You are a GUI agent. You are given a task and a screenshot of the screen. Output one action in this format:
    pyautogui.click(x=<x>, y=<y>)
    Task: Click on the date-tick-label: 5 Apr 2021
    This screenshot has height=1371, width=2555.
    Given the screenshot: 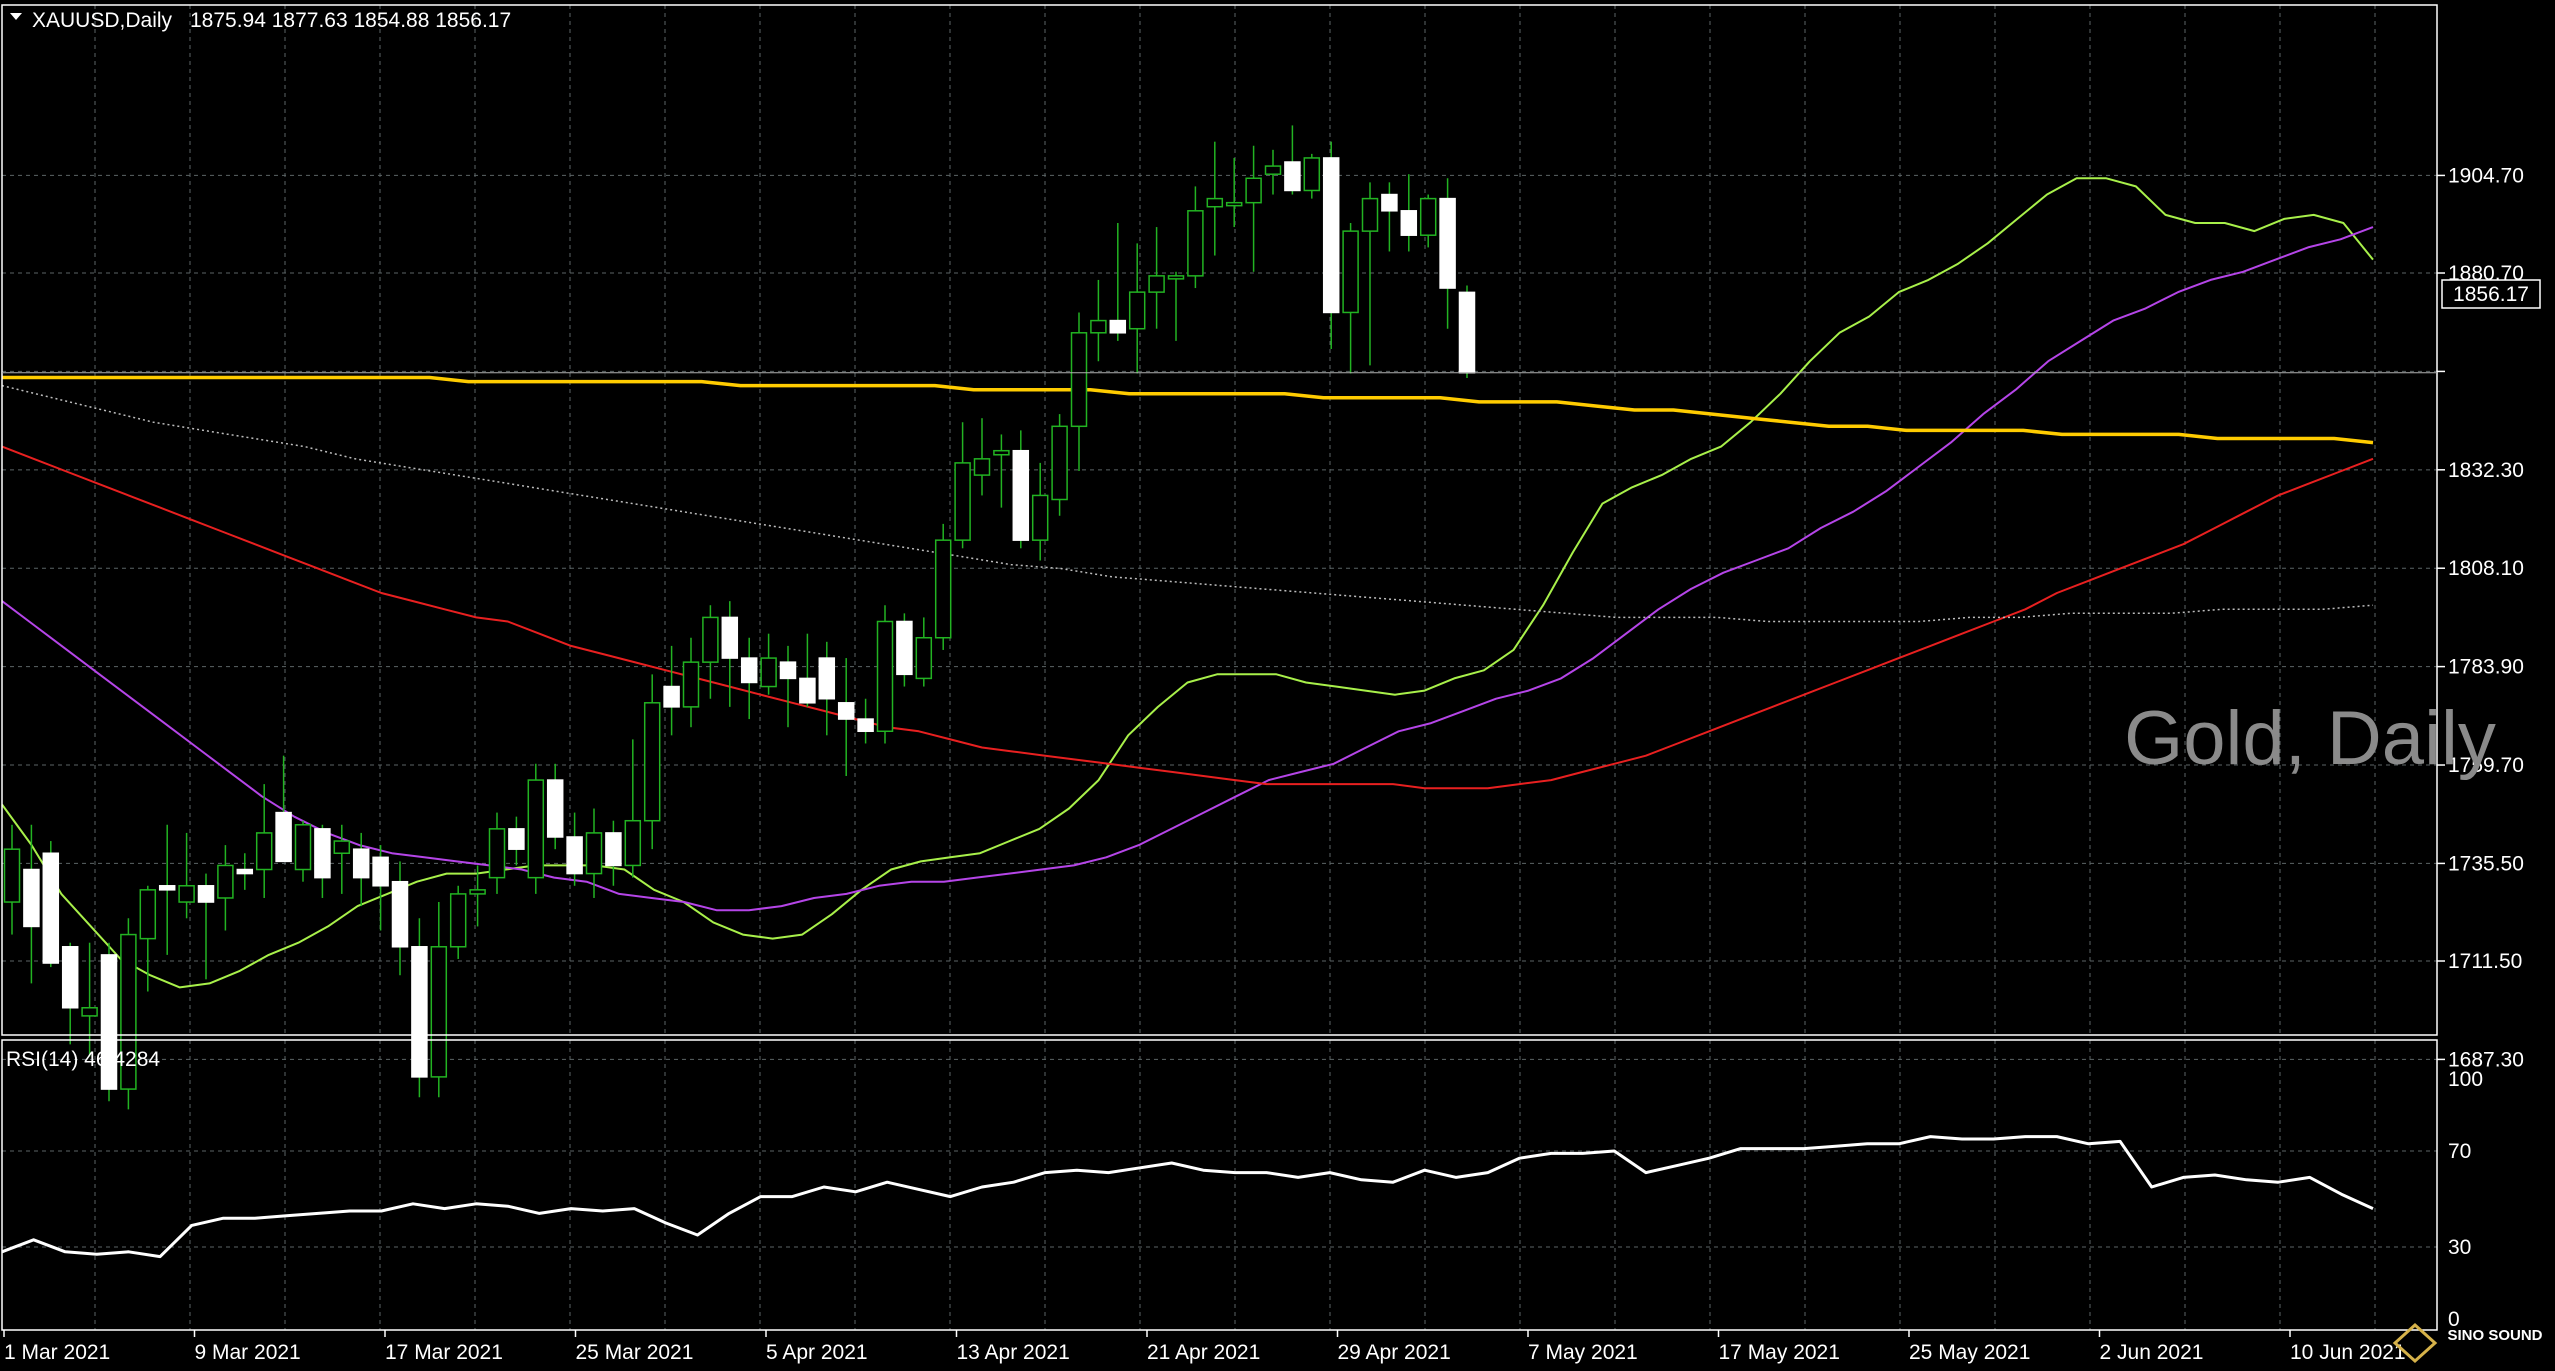 What is the action you would take?
    pyautogui.click(x=817, y=1352)
    